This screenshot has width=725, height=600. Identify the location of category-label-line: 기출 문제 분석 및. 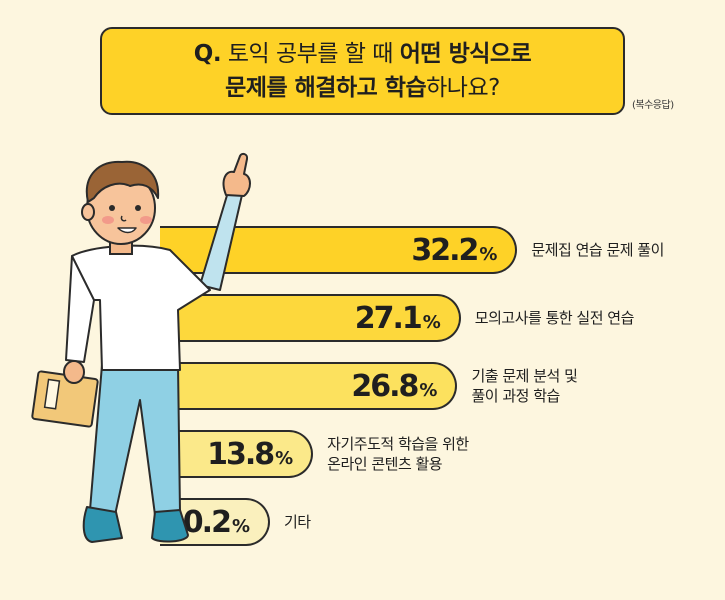
(524, 376).